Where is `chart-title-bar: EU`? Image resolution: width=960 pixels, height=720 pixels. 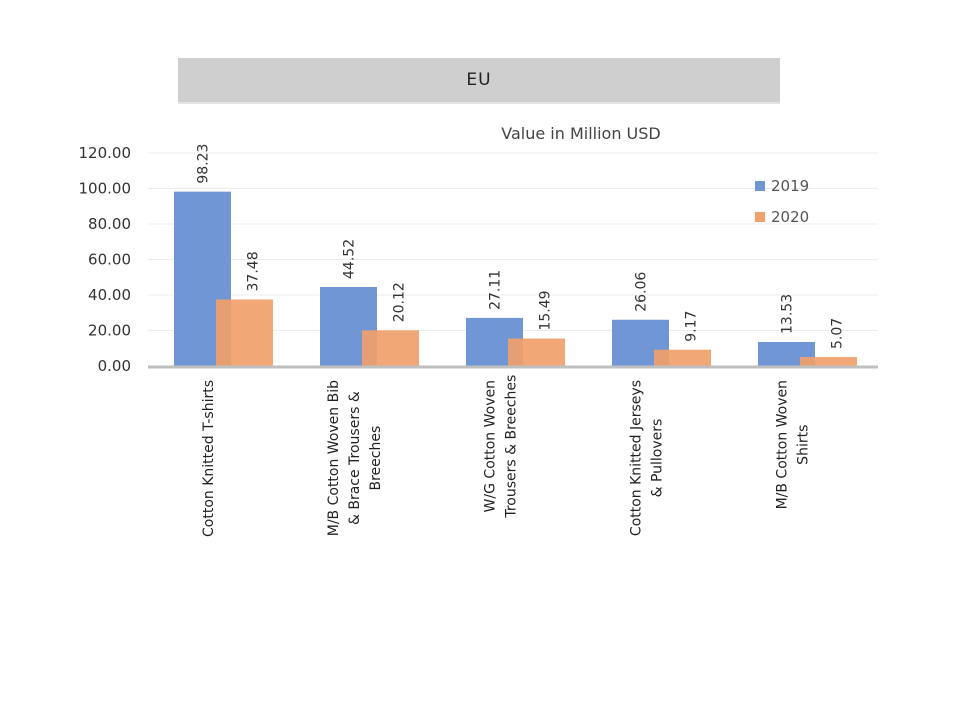
chart-title-bar: EU is located at coordinates (479, 81).